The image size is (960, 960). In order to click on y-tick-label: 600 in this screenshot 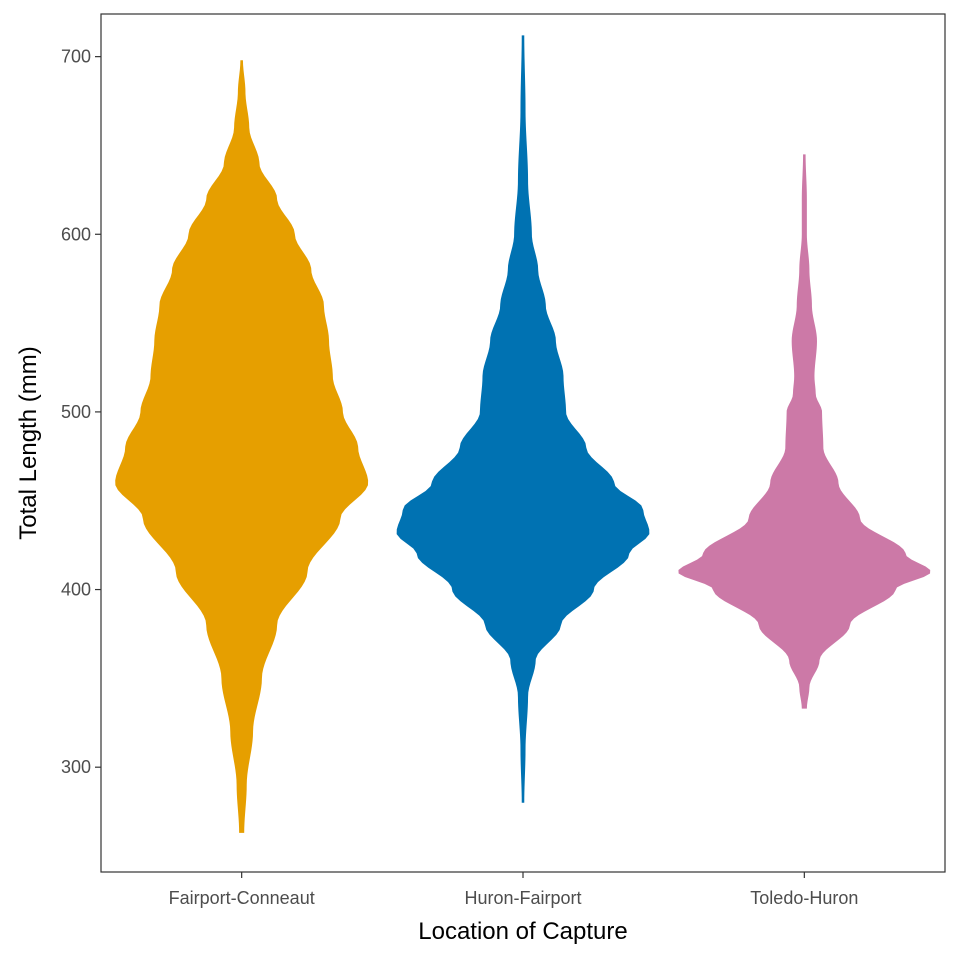, I will do `click(76, 234)`.